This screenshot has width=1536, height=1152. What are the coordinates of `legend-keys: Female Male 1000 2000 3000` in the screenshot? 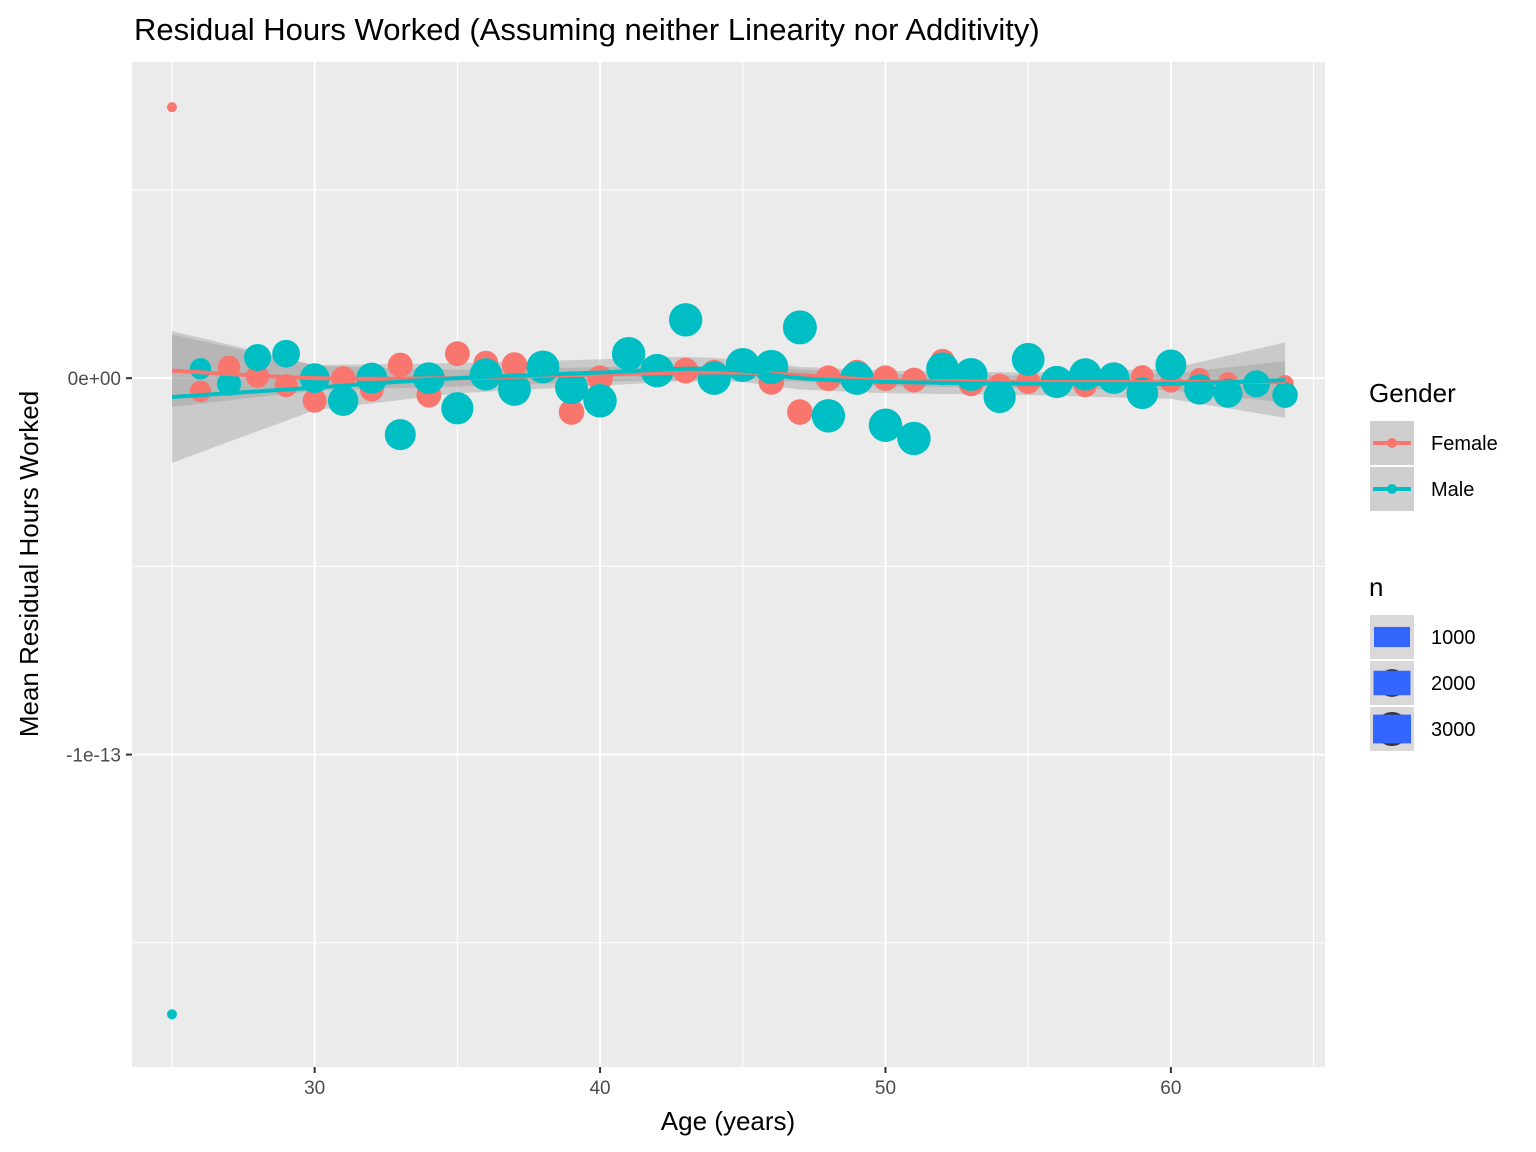 It's located at (1433, 586).